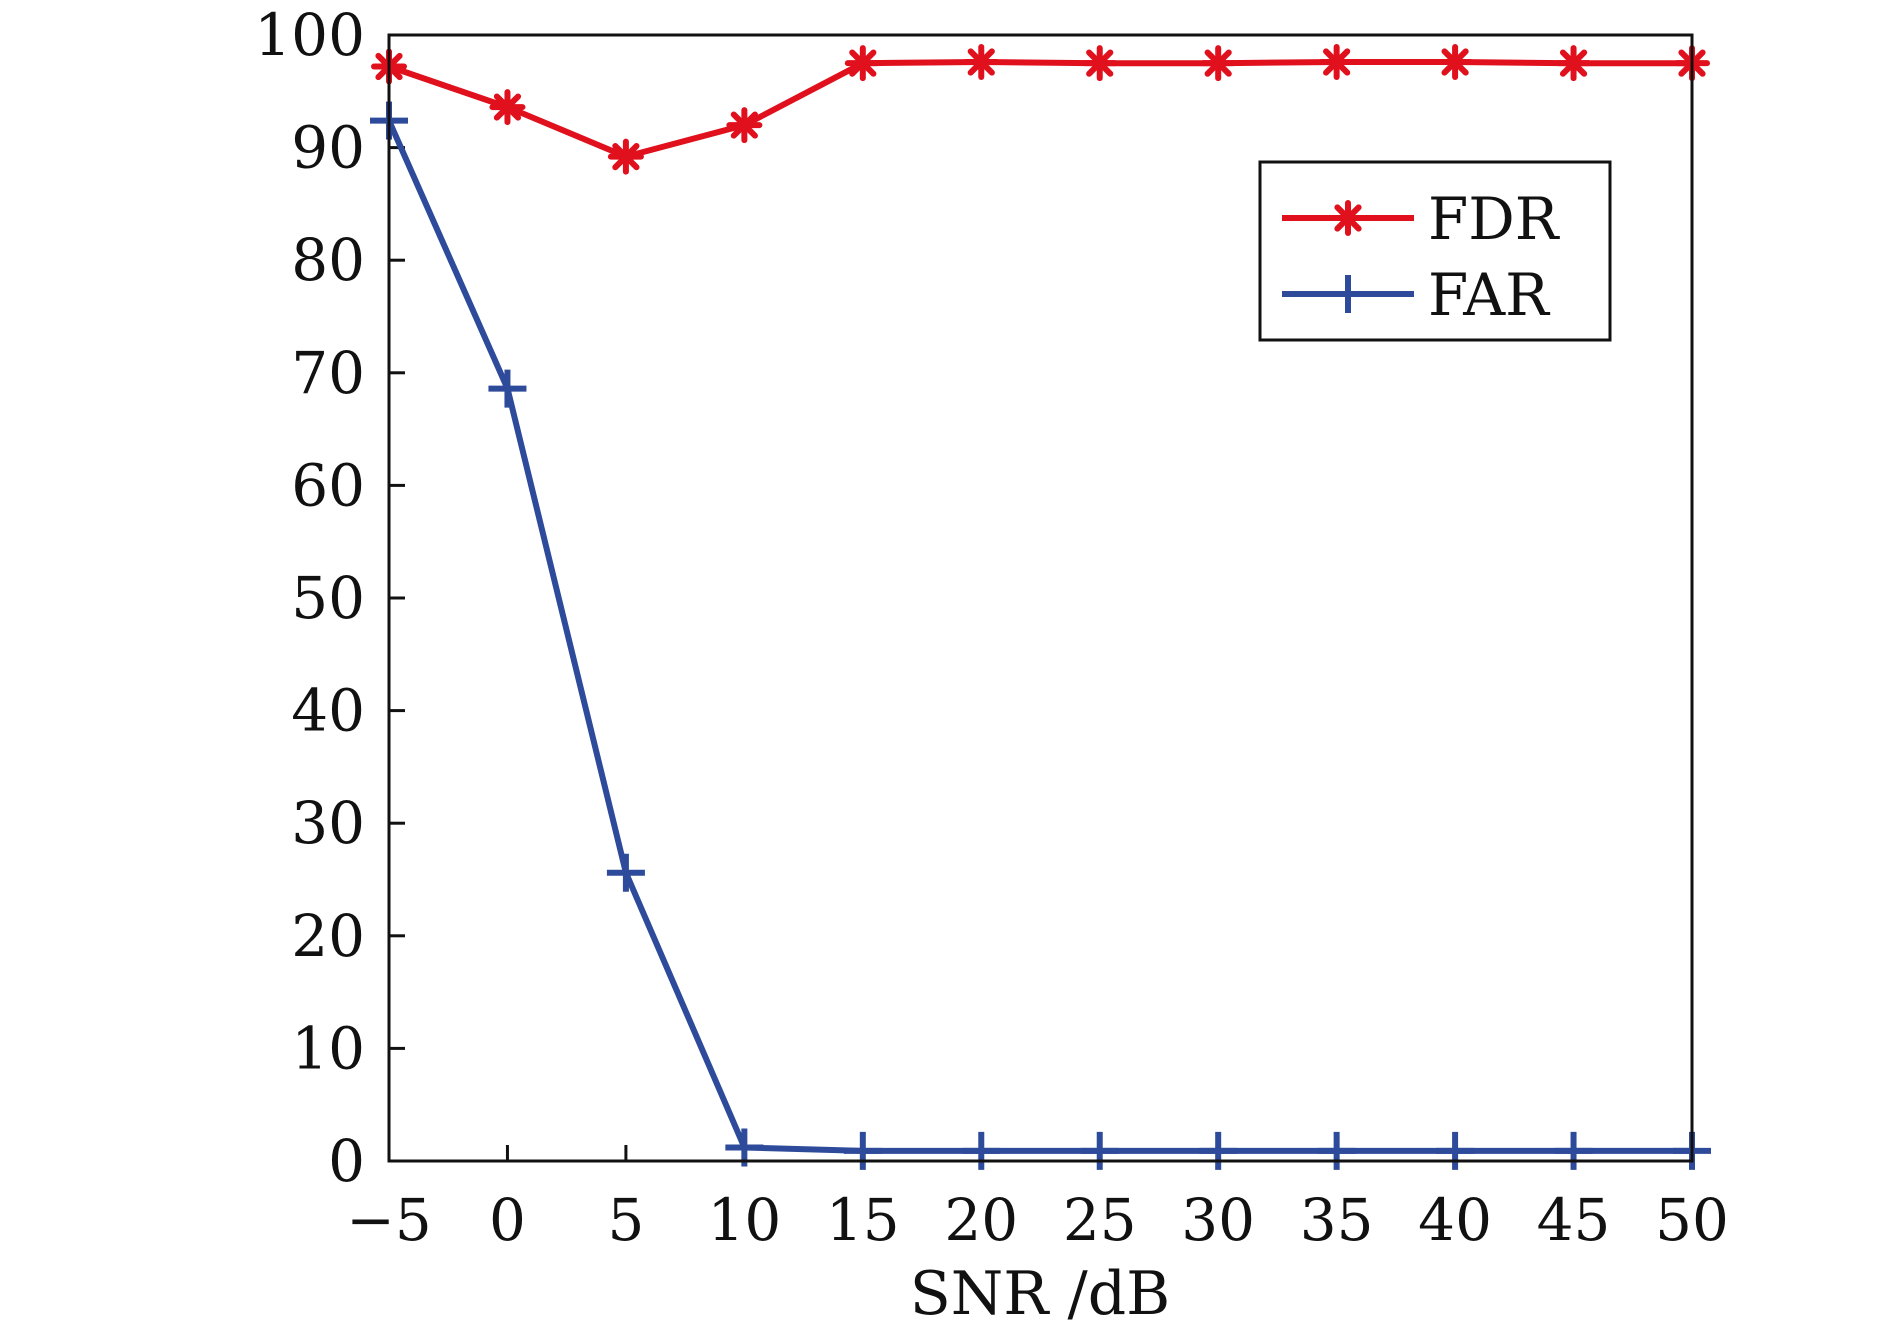 Image resolution: width=1890 pixels, height=1328 pixels. I want to click on legend-entries: FDR FAR, so click(1421, 257).